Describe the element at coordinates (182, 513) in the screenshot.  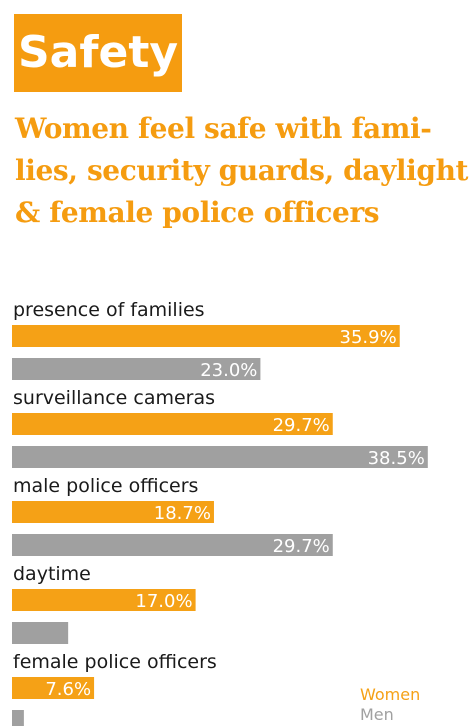
I see `value-label-women: 18.7%` at that location.